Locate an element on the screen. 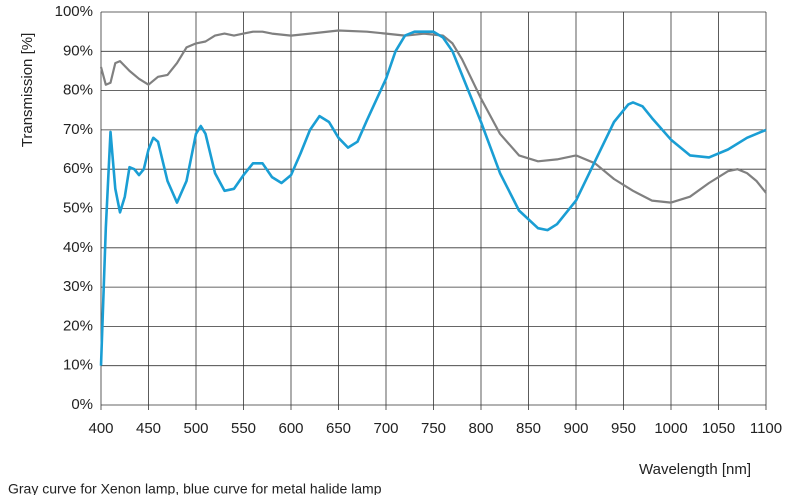 This screenshot has width=787, height=495. x-tick-label: 800 is located at coordinates (480, 428).